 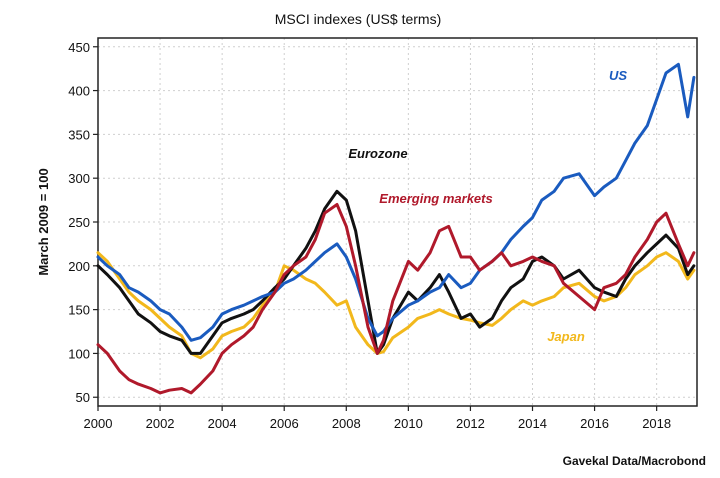 I want to click on x-tick-label: 2002, so click(x=160, y=423).